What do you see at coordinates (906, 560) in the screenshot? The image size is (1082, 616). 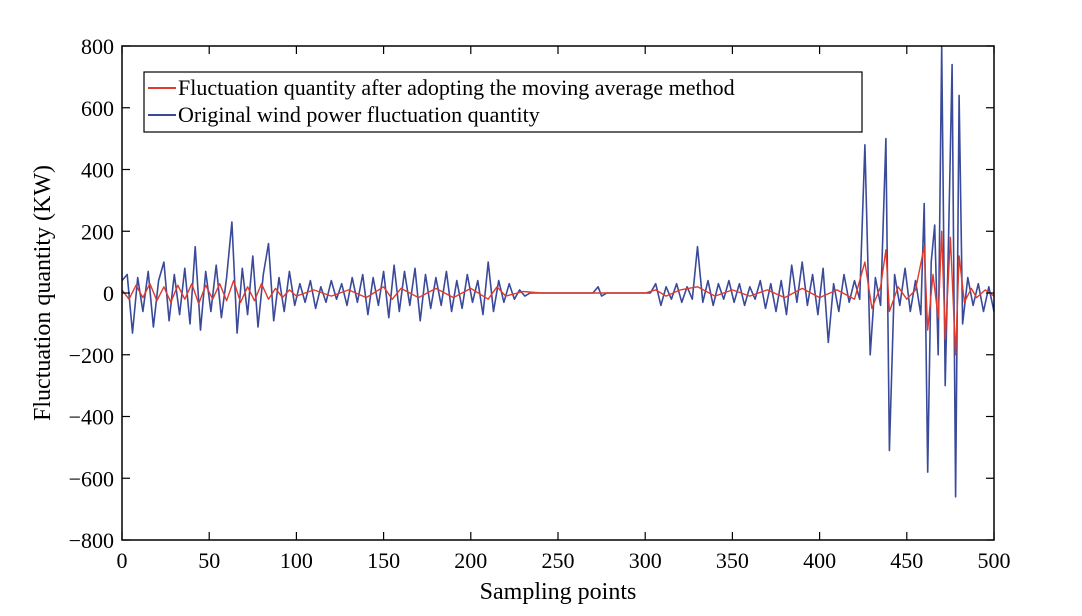 I see `x-tick-label: 450` at bounding box center [906, 560].